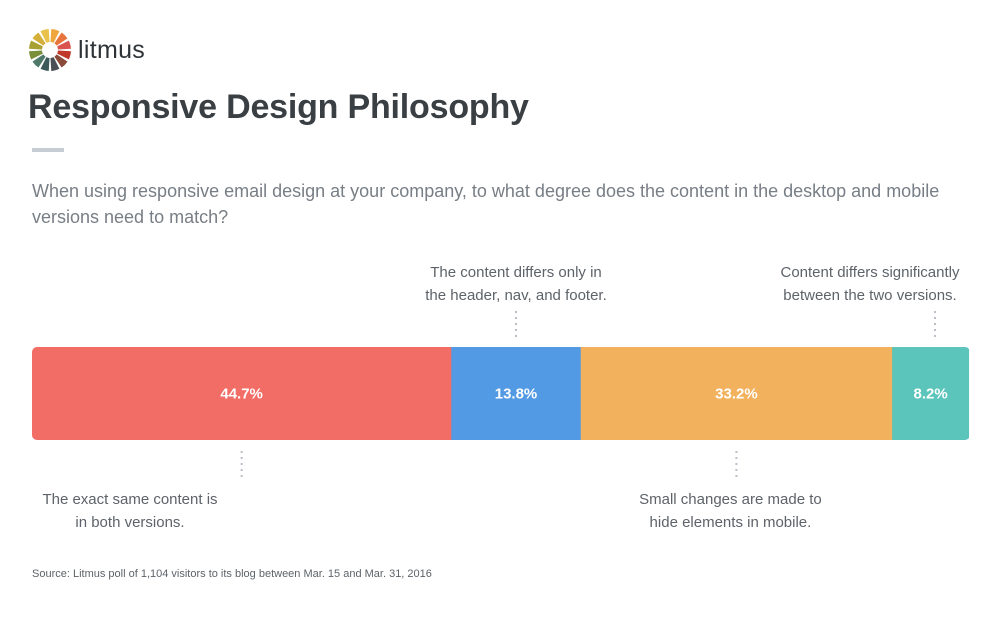 The height and width of the screenshot is (620, 1000). I want to click on litmus-wheel-icon, so click(50, 50).